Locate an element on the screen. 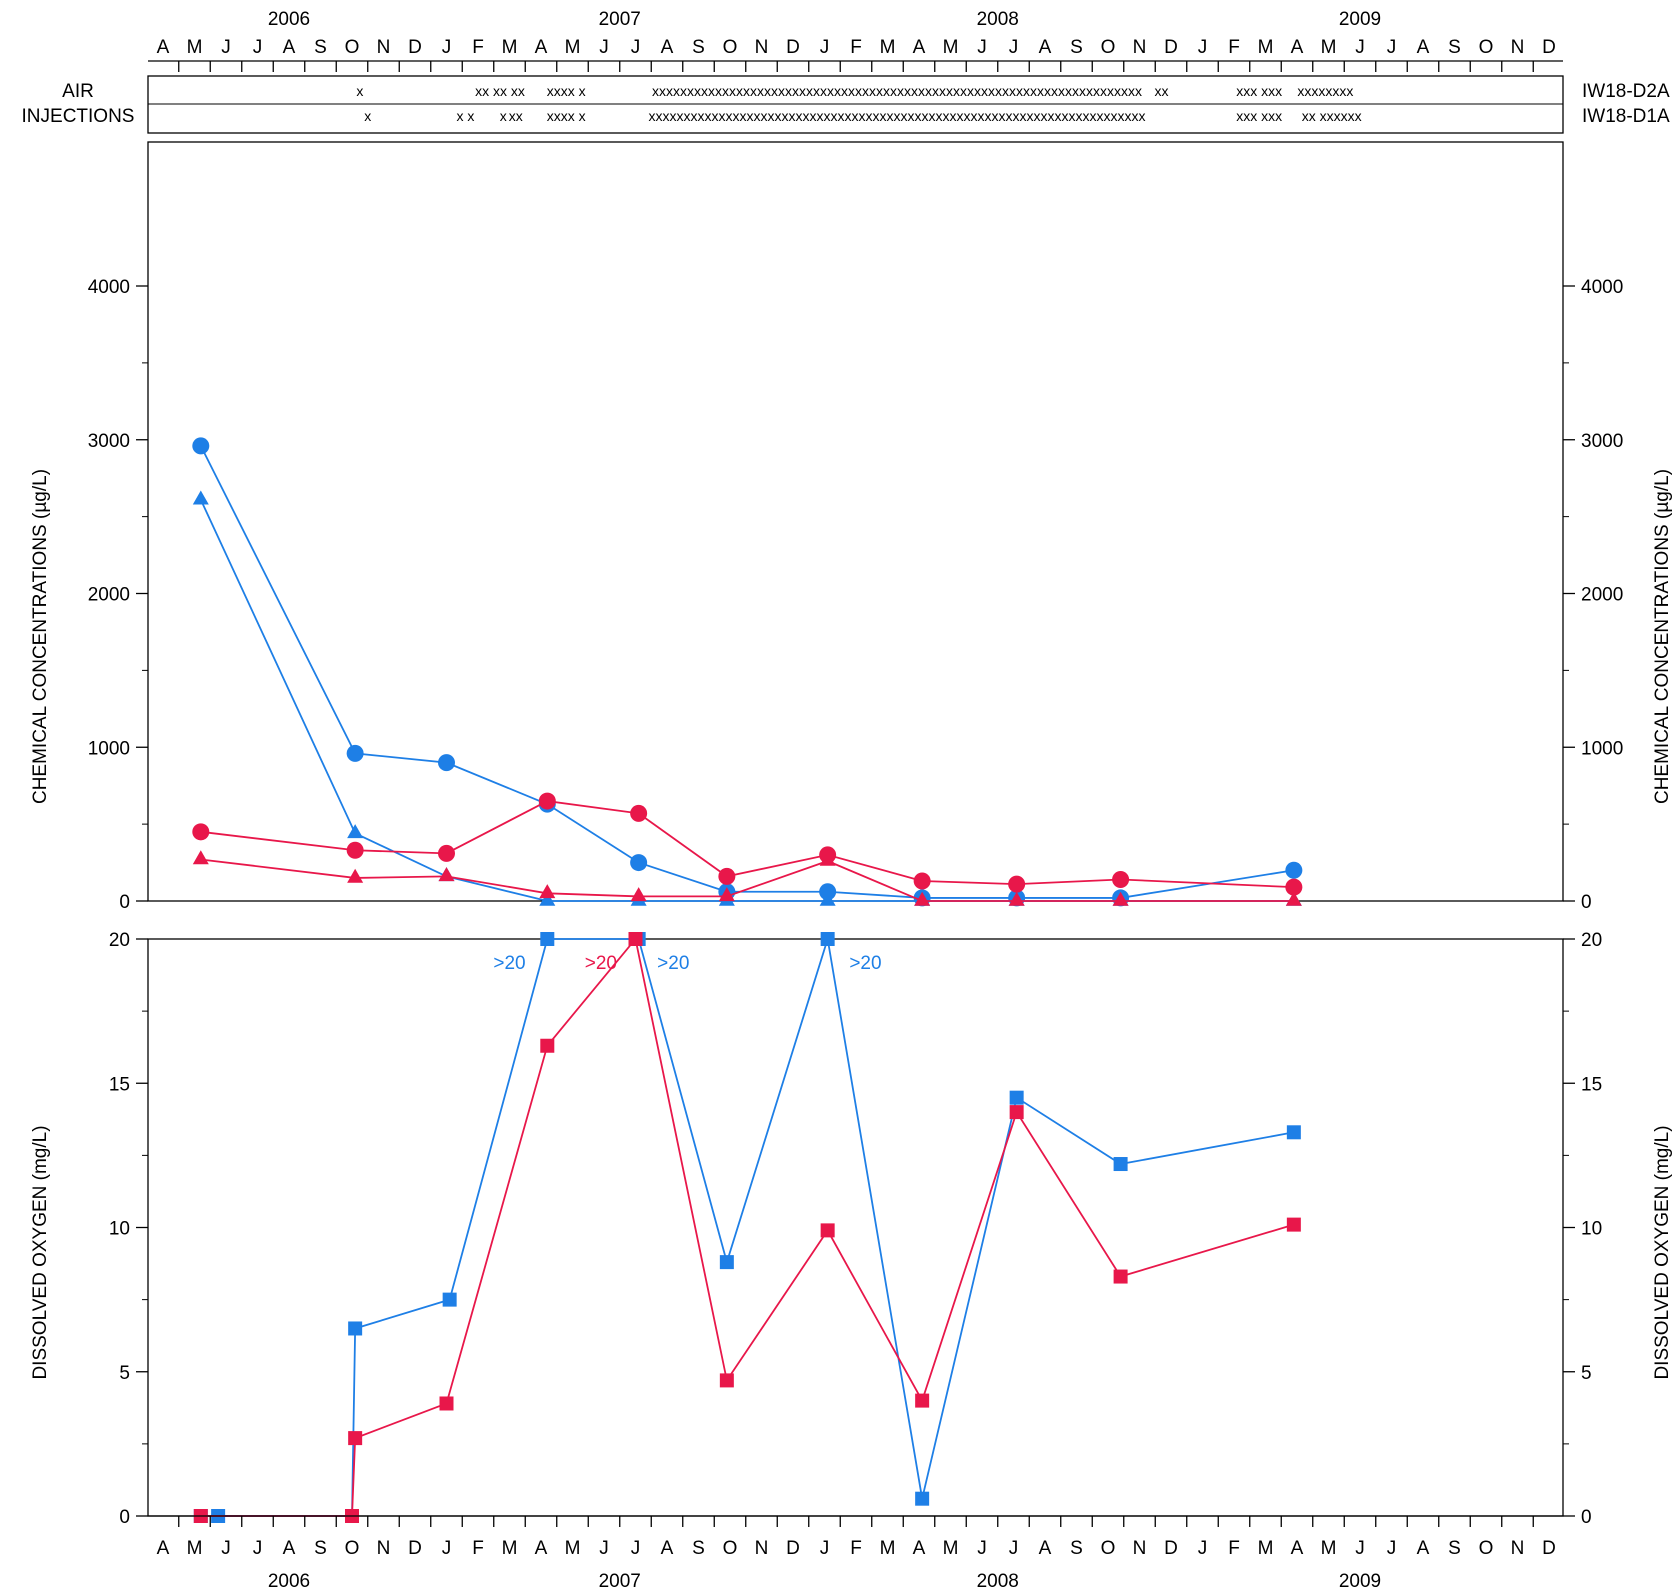 Image resolution: width=1679 pixels, height=1594 pixels. y-axis-label-right: DISSOLVED OXYGEN (mg/L) is located at coordinates (1662, 1252).